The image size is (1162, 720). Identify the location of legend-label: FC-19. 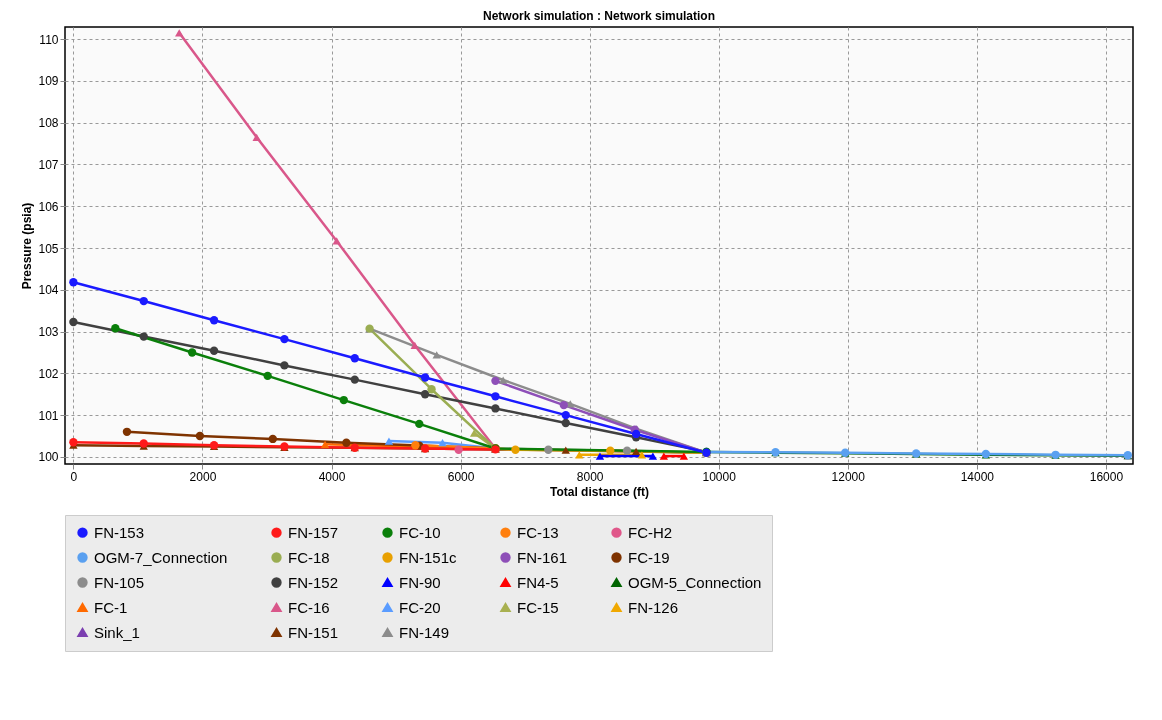
(649, 557).